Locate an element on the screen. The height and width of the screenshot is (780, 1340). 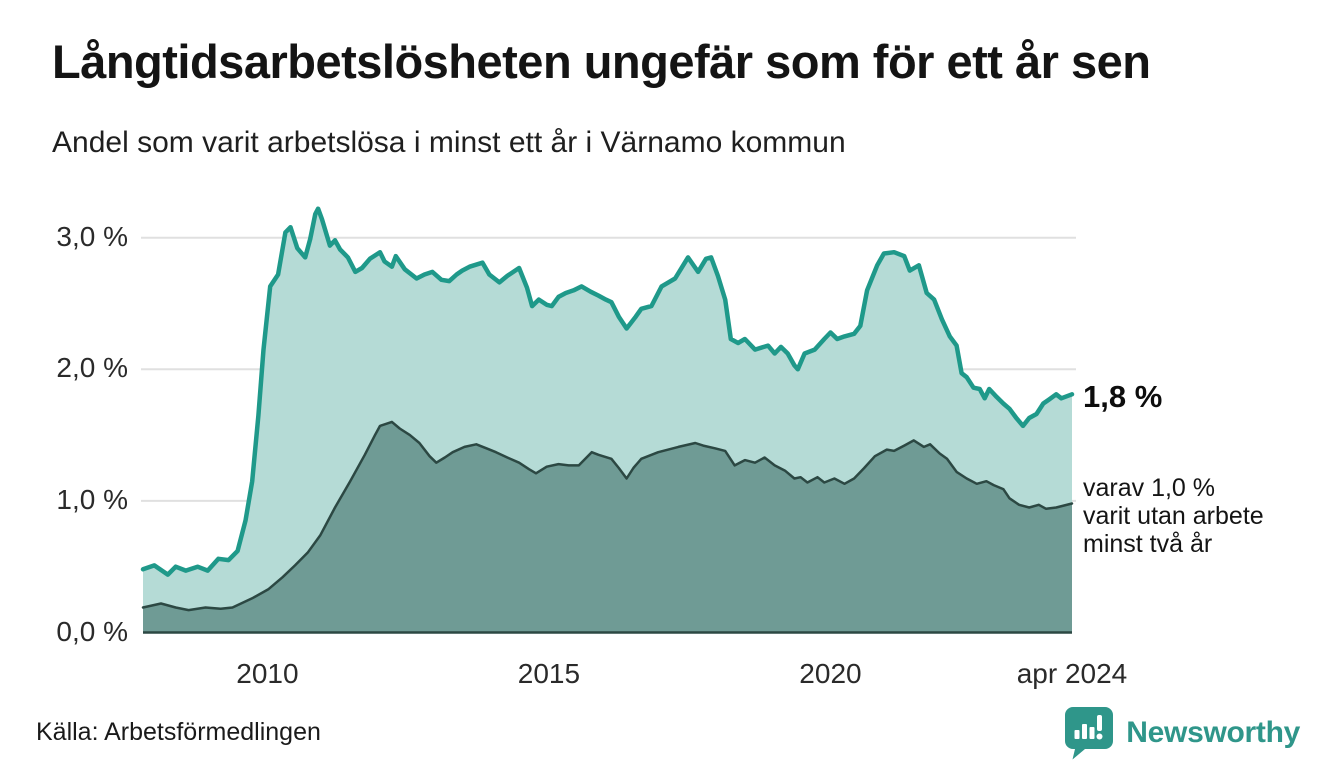
x-axis-label: 2010 is located at coordinates (267, 673).